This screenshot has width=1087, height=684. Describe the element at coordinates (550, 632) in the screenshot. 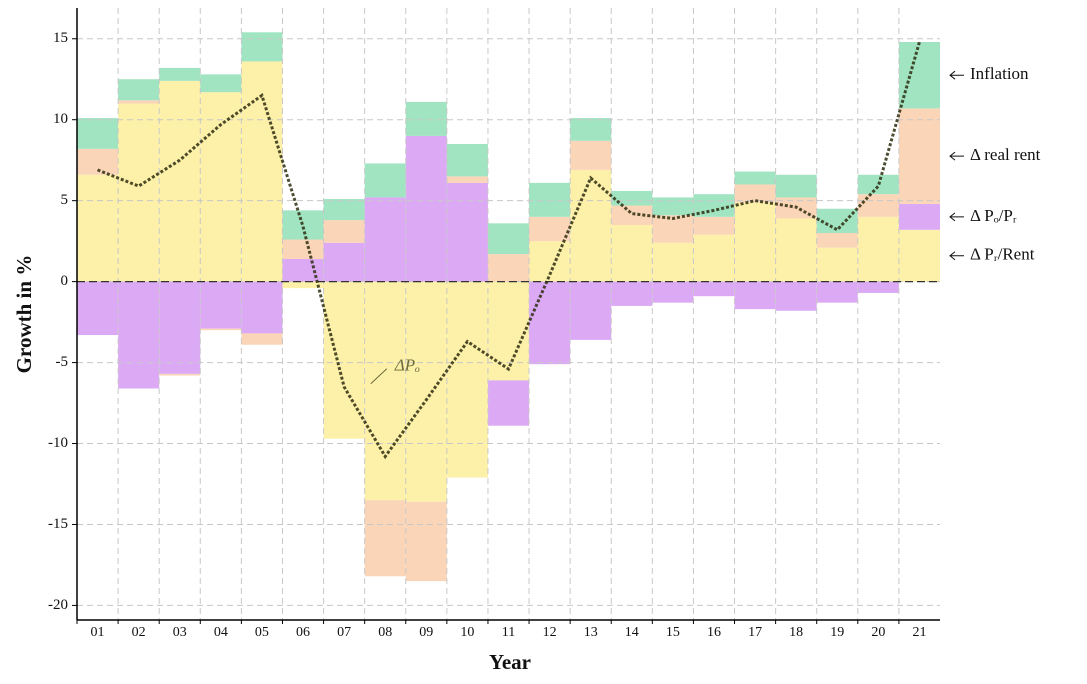

I see `x-tick-label: 12` at that location.